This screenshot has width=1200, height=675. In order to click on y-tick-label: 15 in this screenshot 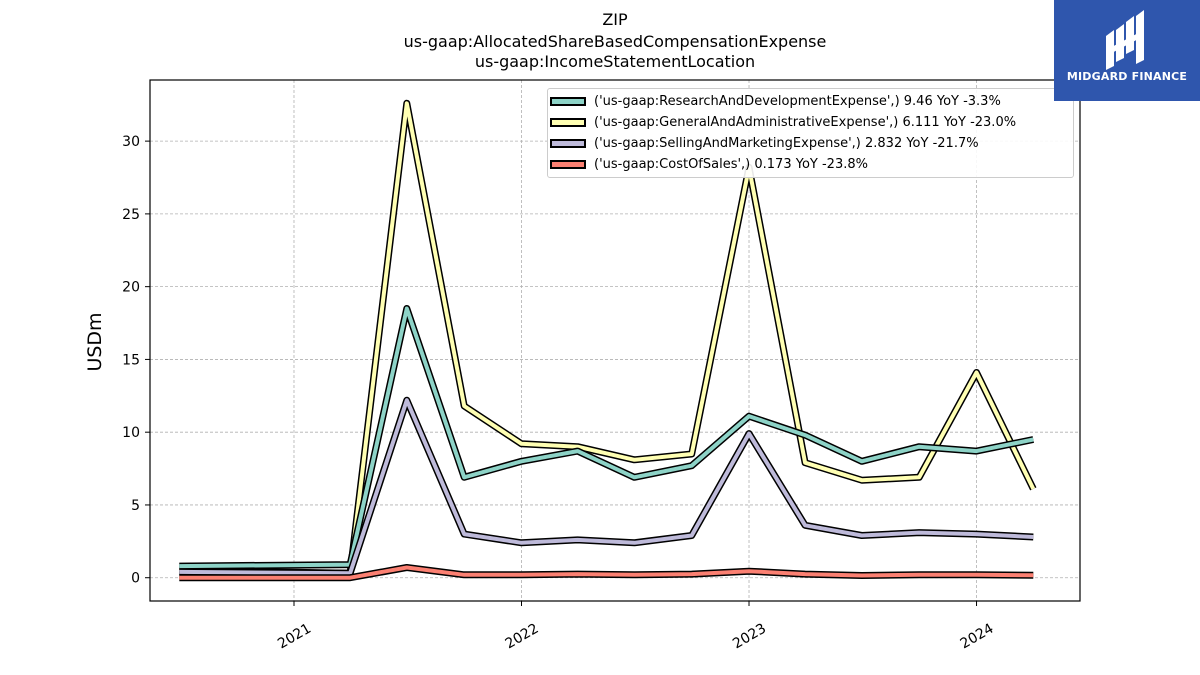, I will do `click(131, 360)`.